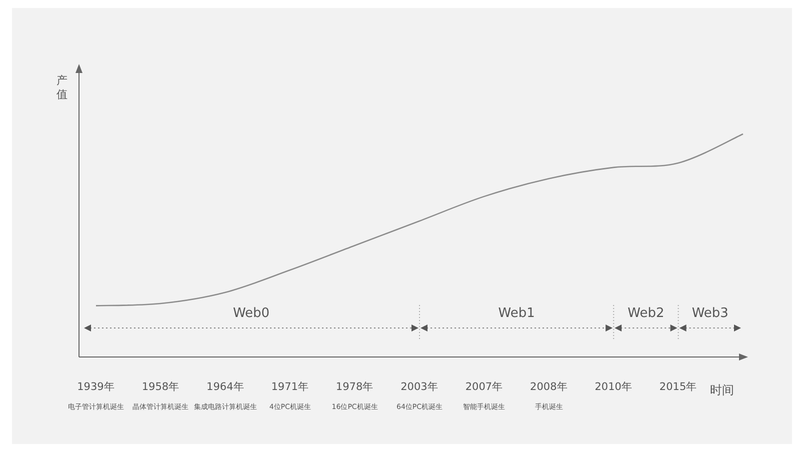  Describe the element at coordinates (646, 313) in the screenshot. I see `annotation: Web2` at that location.